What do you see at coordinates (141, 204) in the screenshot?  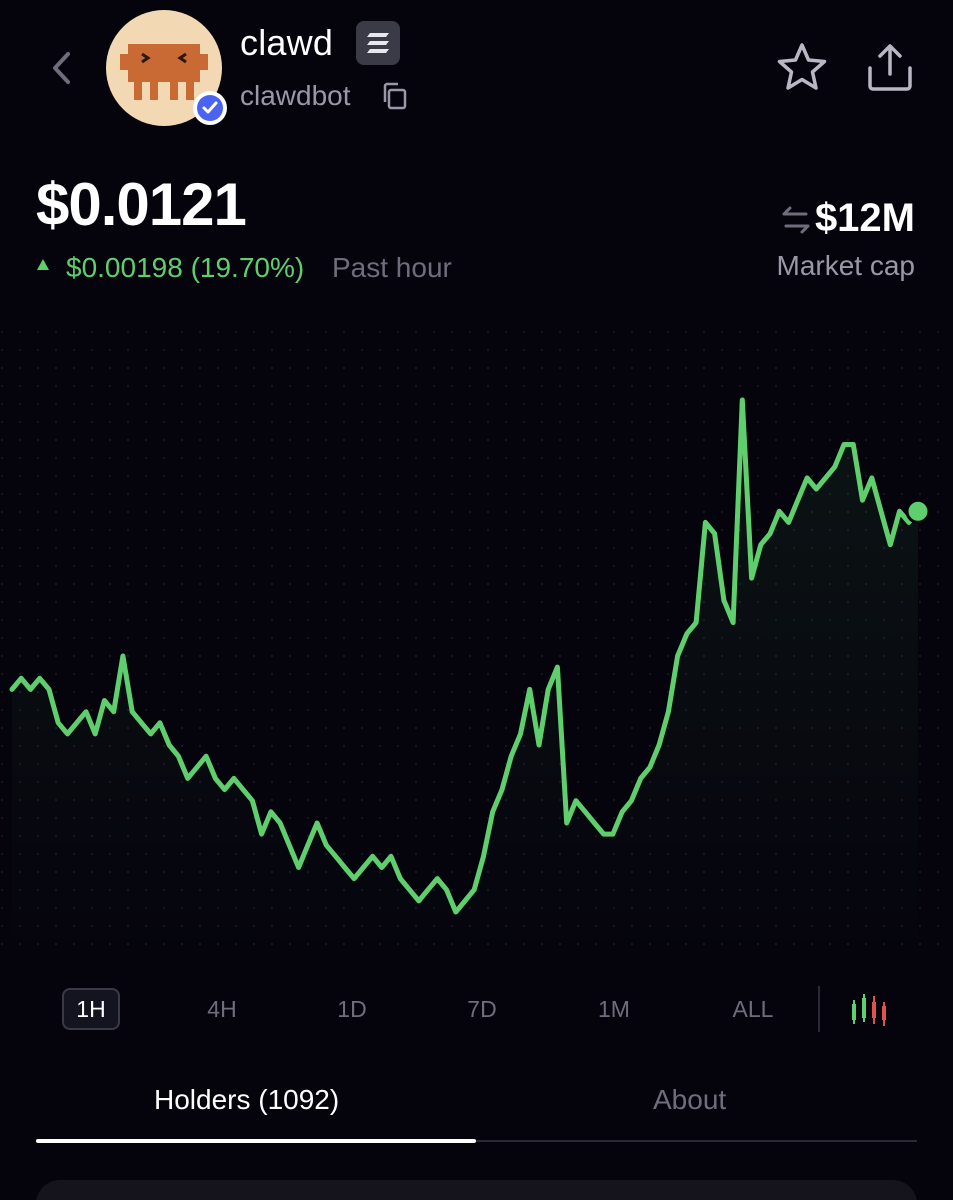 I see `token-price: $0.0121` at bounding box center [141, 204].